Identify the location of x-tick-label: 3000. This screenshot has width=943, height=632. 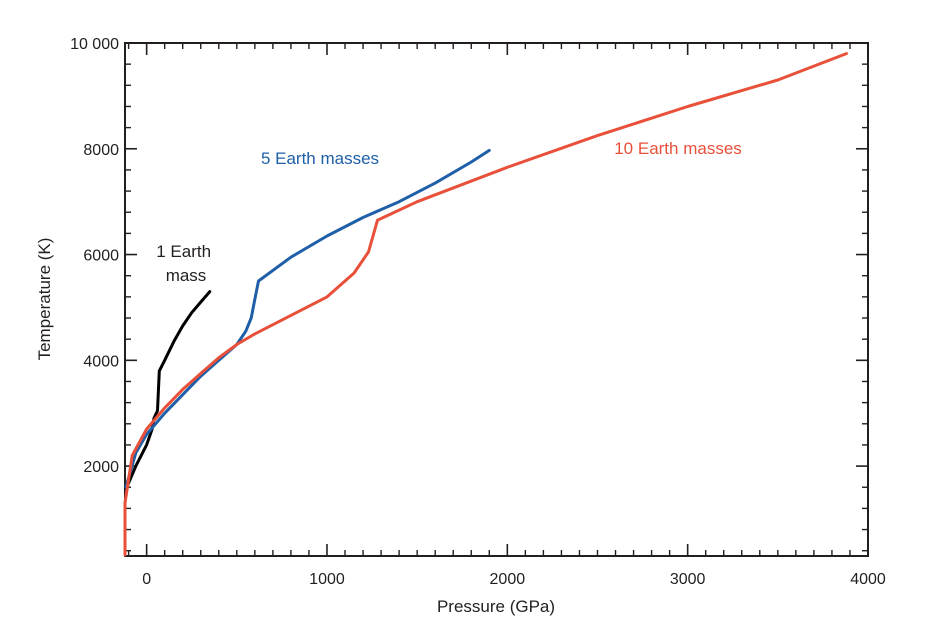
(688, 579).